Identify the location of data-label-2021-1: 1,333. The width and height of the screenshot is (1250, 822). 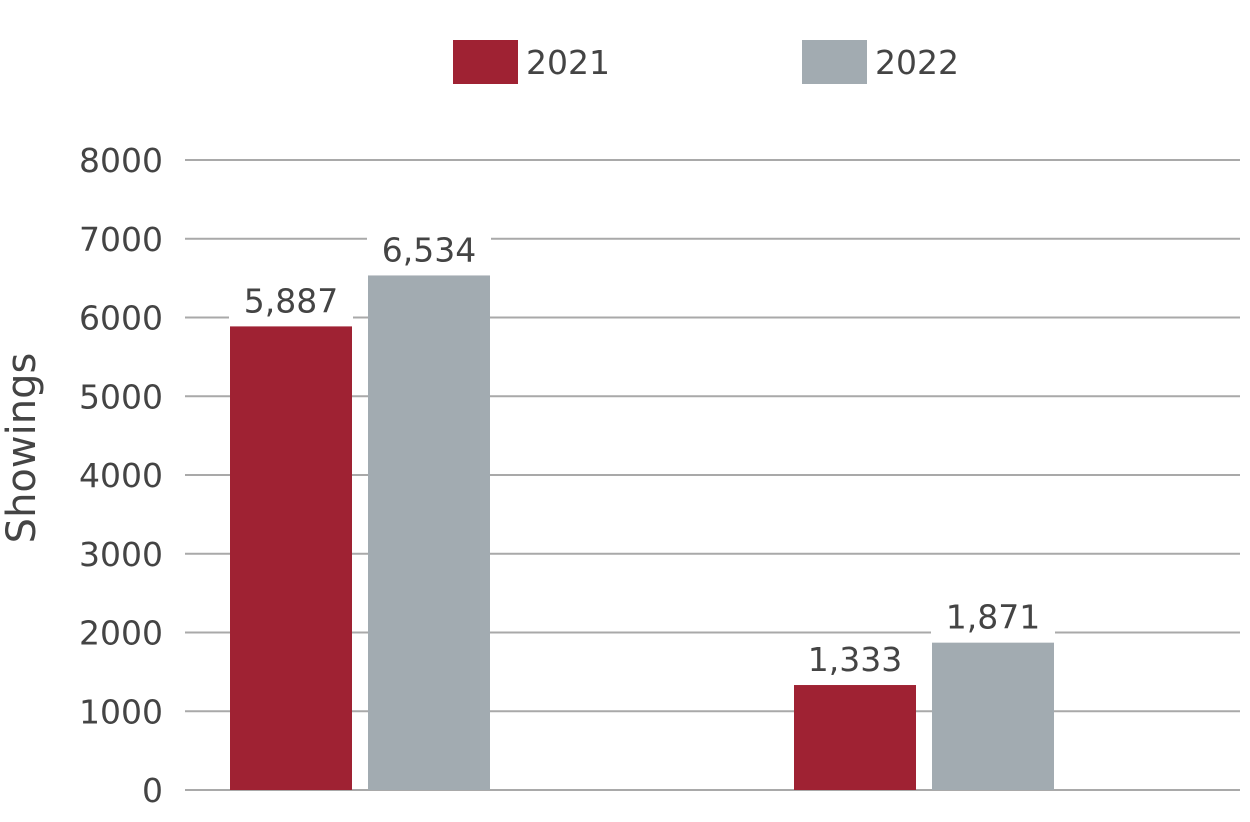
(855, 659).